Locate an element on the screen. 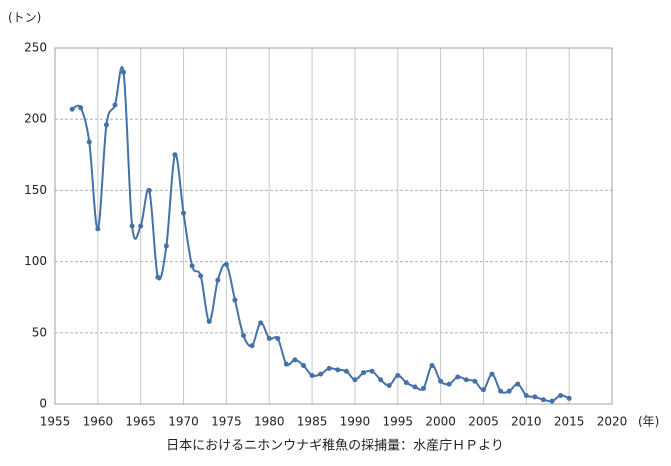 The height and width of the screenshot is (466, 671). y-tick-label: 250 is located at coordinates (35, 48).